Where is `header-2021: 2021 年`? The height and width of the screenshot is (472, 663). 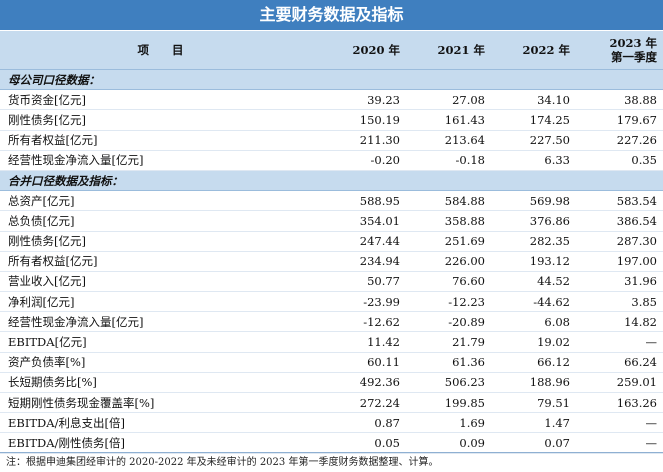
header-2021: 2021 年 is located at coordinates (448, 50).